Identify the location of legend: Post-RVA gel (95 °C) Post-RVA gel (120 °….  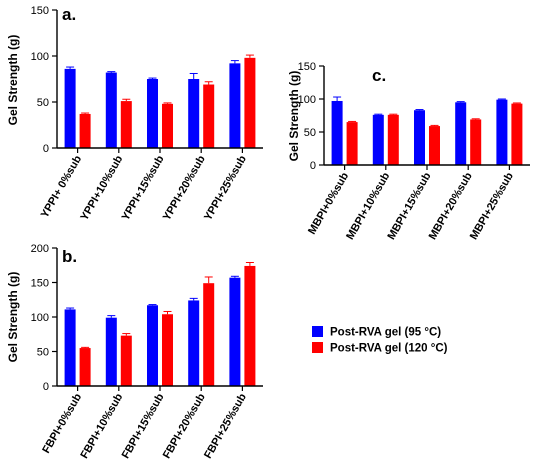
(380, 340).